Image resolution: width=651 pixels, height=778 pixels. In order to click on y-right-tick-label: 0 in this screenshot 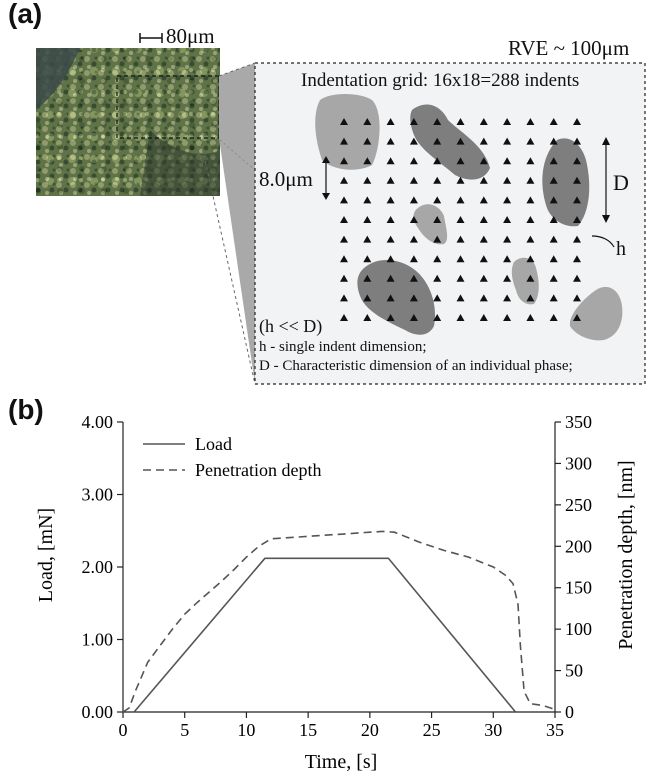, I will do `click(569, 712)`.